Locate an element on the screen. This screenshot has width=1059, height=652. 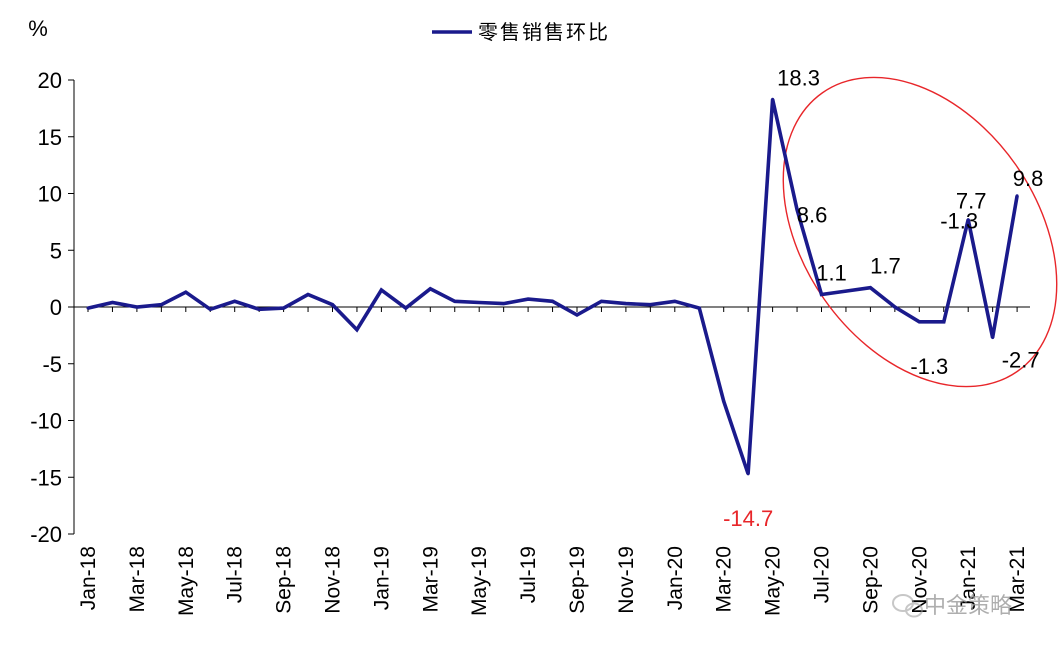
data-label: 1.1 is located at coordinates (831, 273).